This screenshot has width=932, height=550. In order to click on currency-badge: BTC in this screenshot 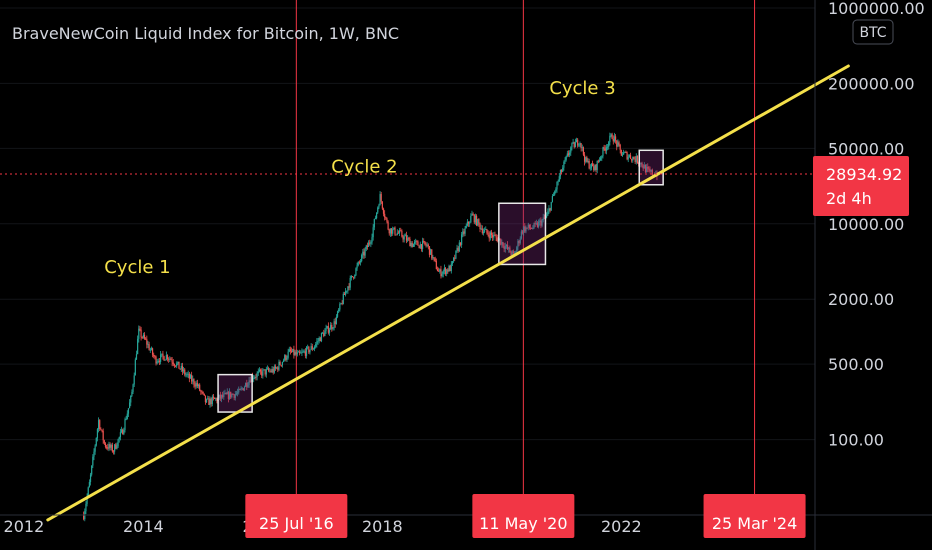, I will do `click(873, 32)`.